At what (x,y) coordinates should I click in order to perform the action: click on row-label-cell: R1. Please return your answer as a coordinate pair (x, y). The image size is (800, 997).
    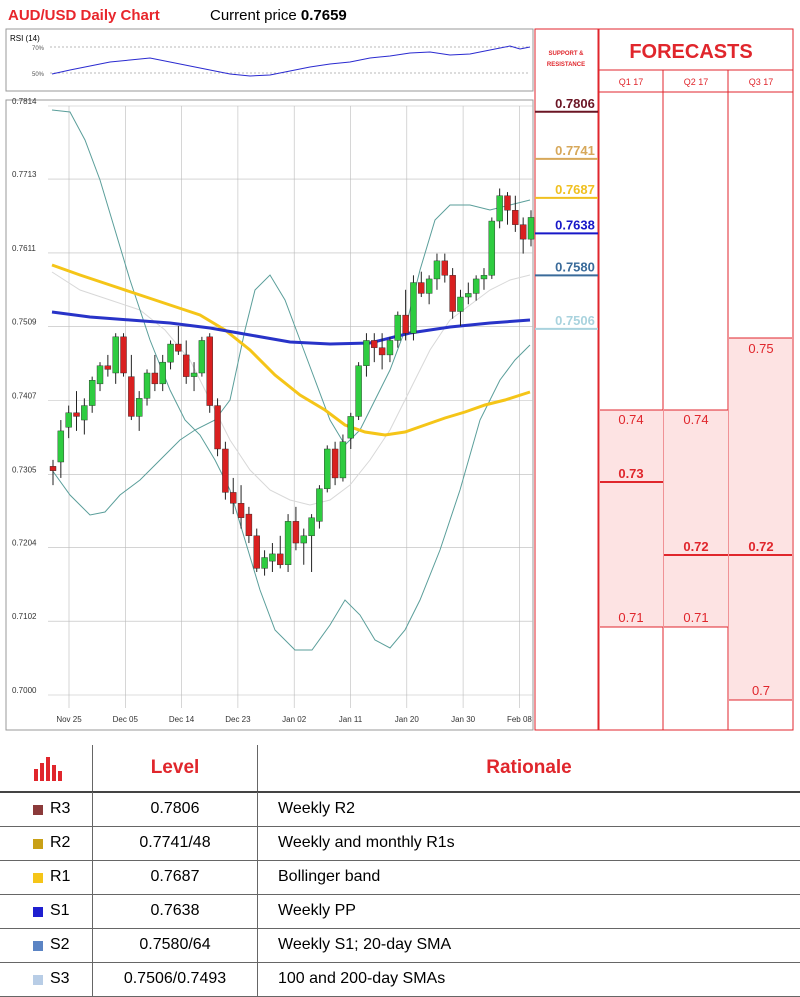
    Looking at the image, I should click on (46, 877).